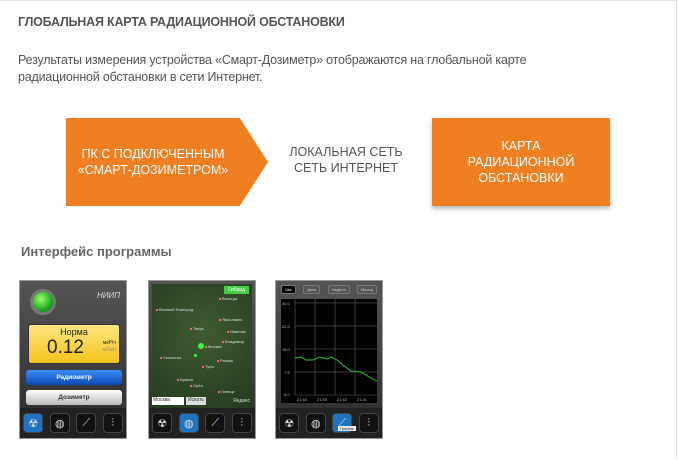  I want to click on flow-channel-line: ЛОКАЛЬНАЯ СЕТЬ, so click(346, 152).